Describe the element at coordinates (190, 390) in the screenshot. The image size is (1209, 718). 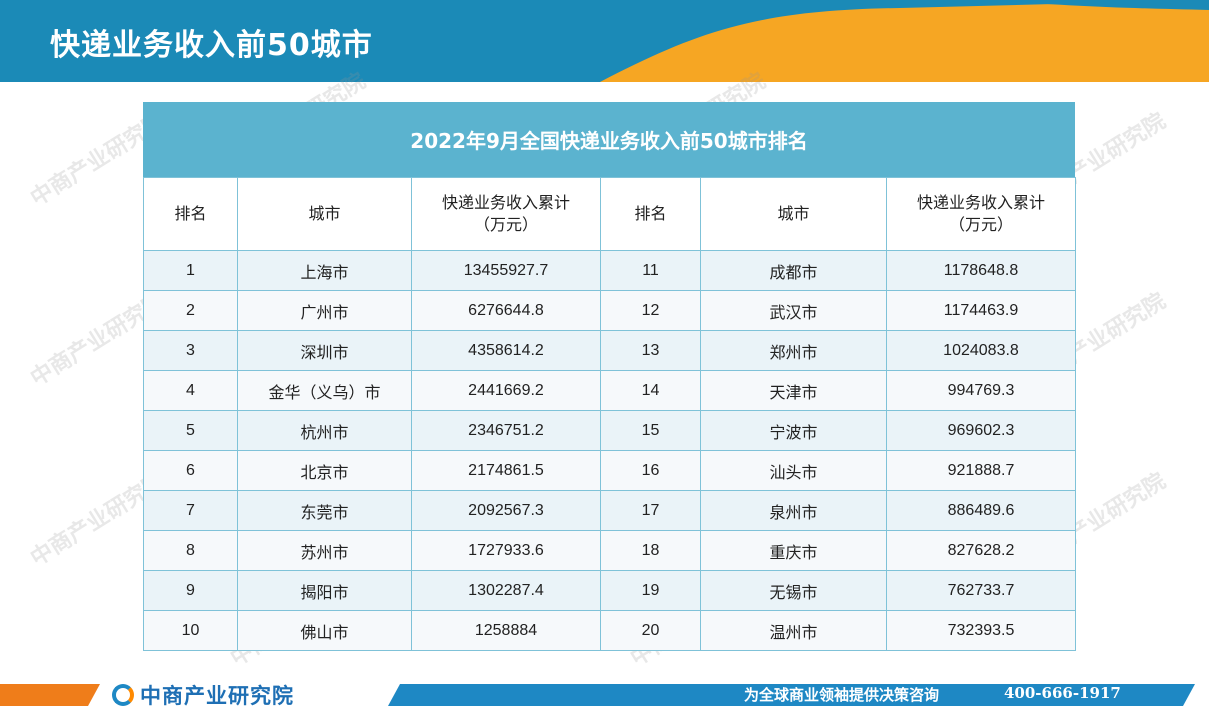
I see `rank-cell: 4` at that location.